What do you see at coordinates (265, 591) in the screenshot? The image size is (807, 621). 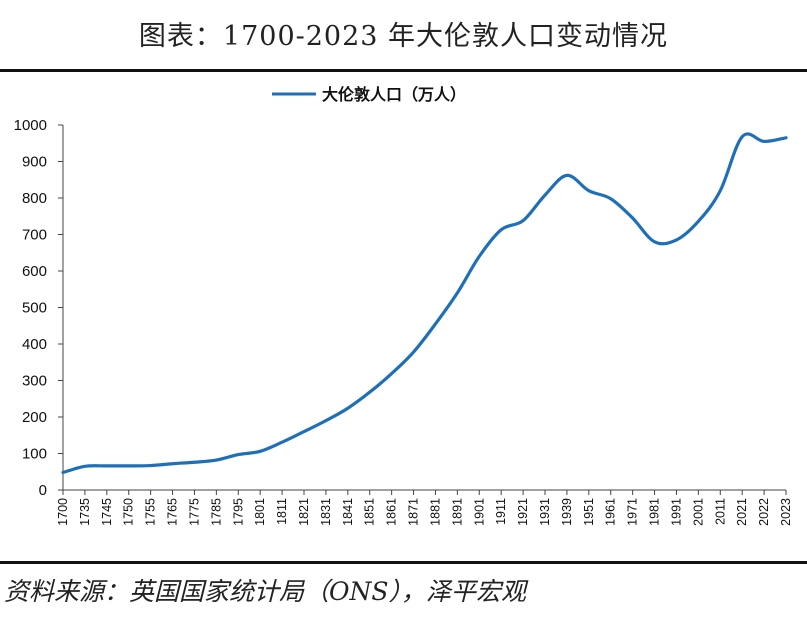 I see `source-note: 资料来源：英国国家统计局（ONS），泽平宏观` at bounding box center [265, 591].